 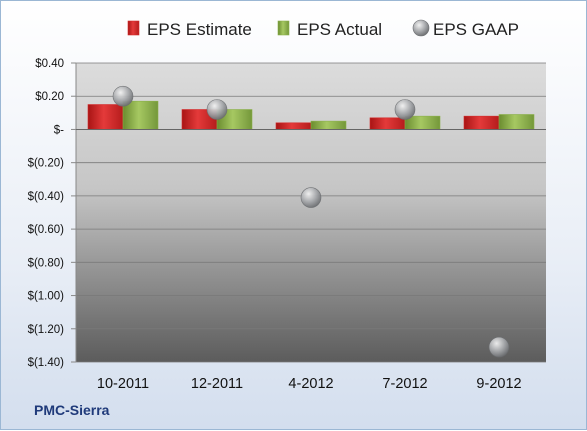 I want to click on x-tick-label: 12-2011, so click(x=217, y=384).